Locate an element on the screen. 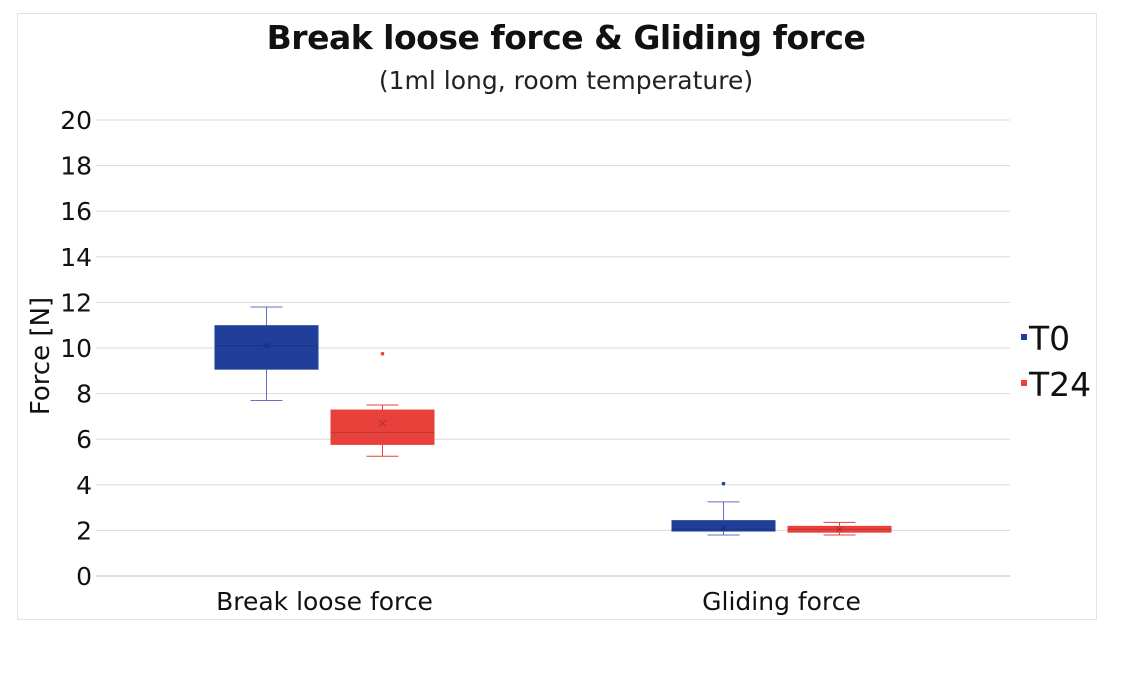 The image size is (1132, 677). y-tick-label: 4 is located at coordinates (84, 485).